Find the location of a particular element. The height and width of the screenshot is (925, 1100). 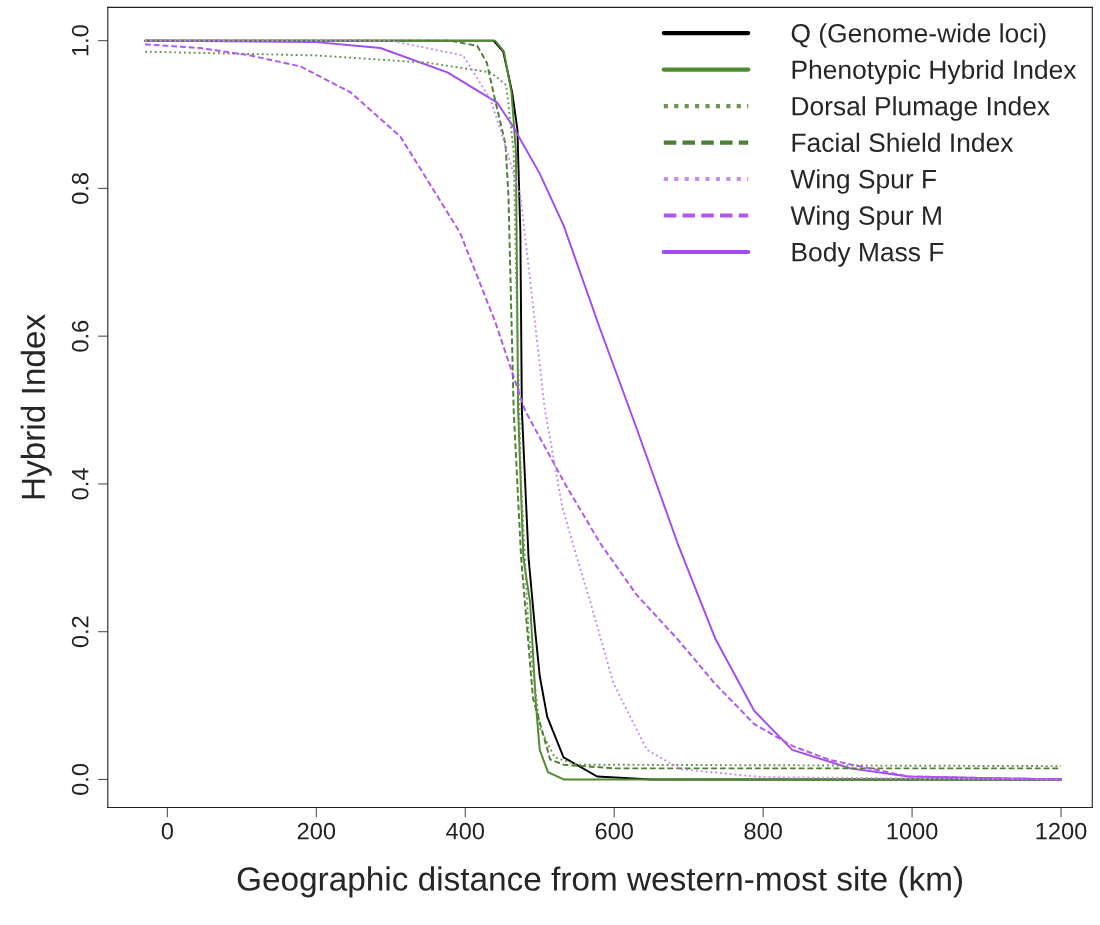

x-axis-title: Geographic distance from western-most site (km) is located at coordinates (600, 882).